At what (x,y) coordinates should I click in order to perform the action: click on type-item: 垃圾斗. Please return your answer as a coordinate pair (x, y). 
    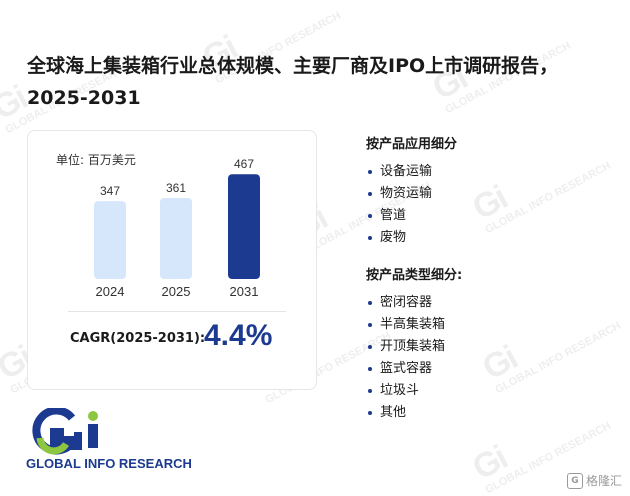
    Looking at the image, I should click on (414, 391).